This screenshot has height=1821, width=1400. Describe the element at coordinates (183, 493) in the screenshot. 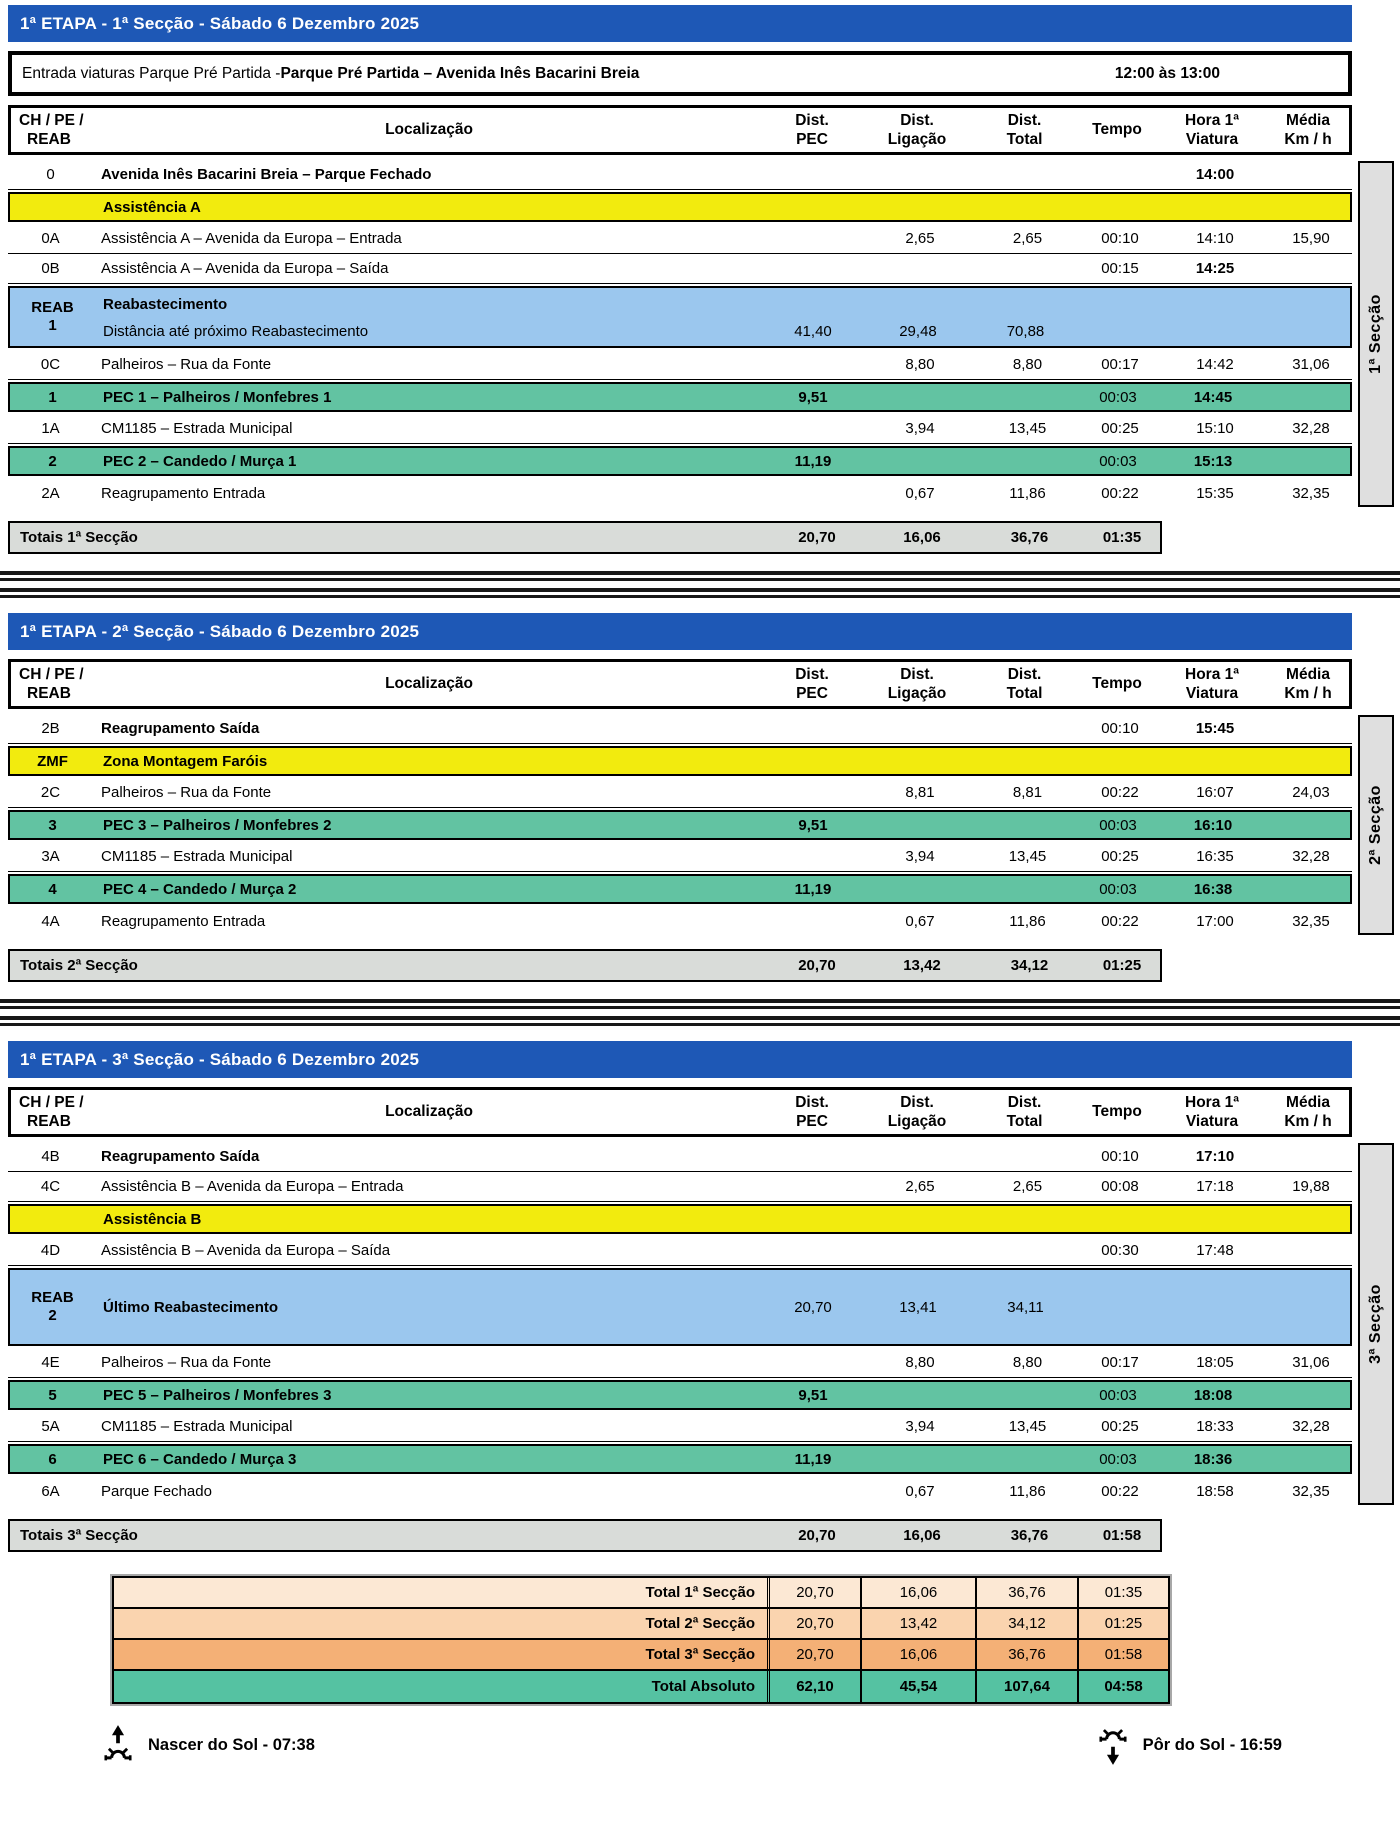

I see `cell-localizacao: Reagrupamento Entrada` at that location.